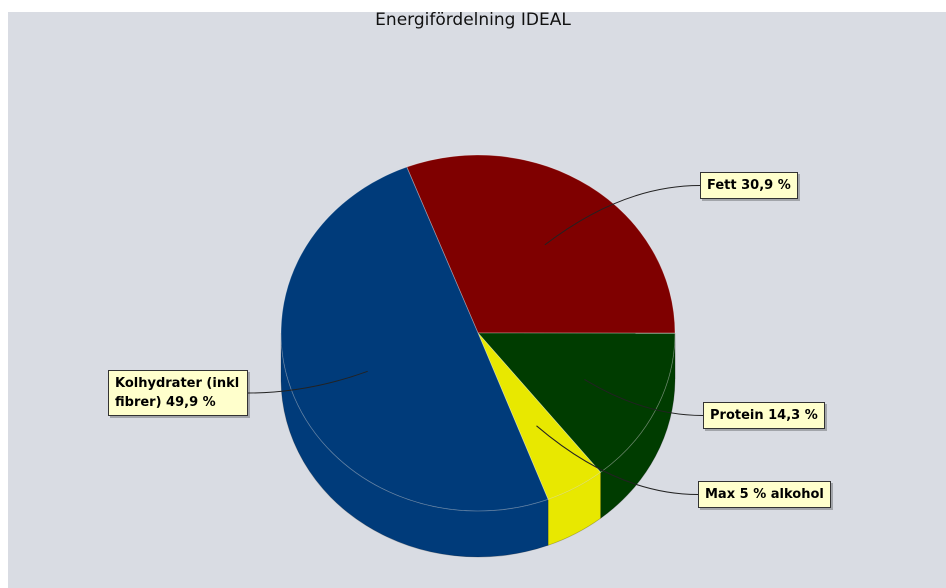 The image size is (946, 588). I want to click on slice-side, so click(574, 508).